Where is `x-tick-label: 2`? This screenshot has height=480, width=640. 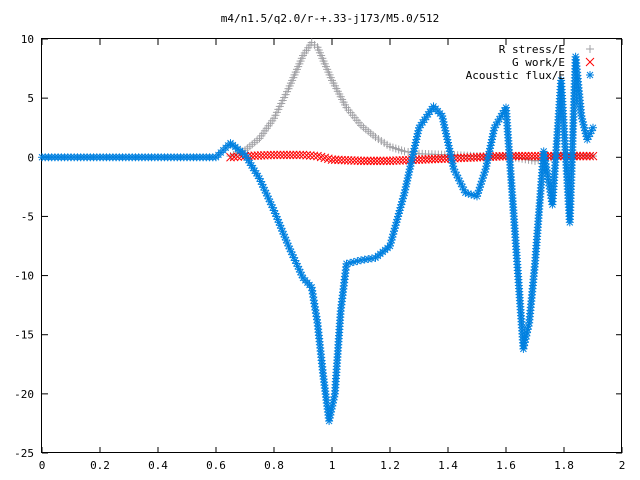 x-tick-label: 2 is located at coordinates (622, 465).